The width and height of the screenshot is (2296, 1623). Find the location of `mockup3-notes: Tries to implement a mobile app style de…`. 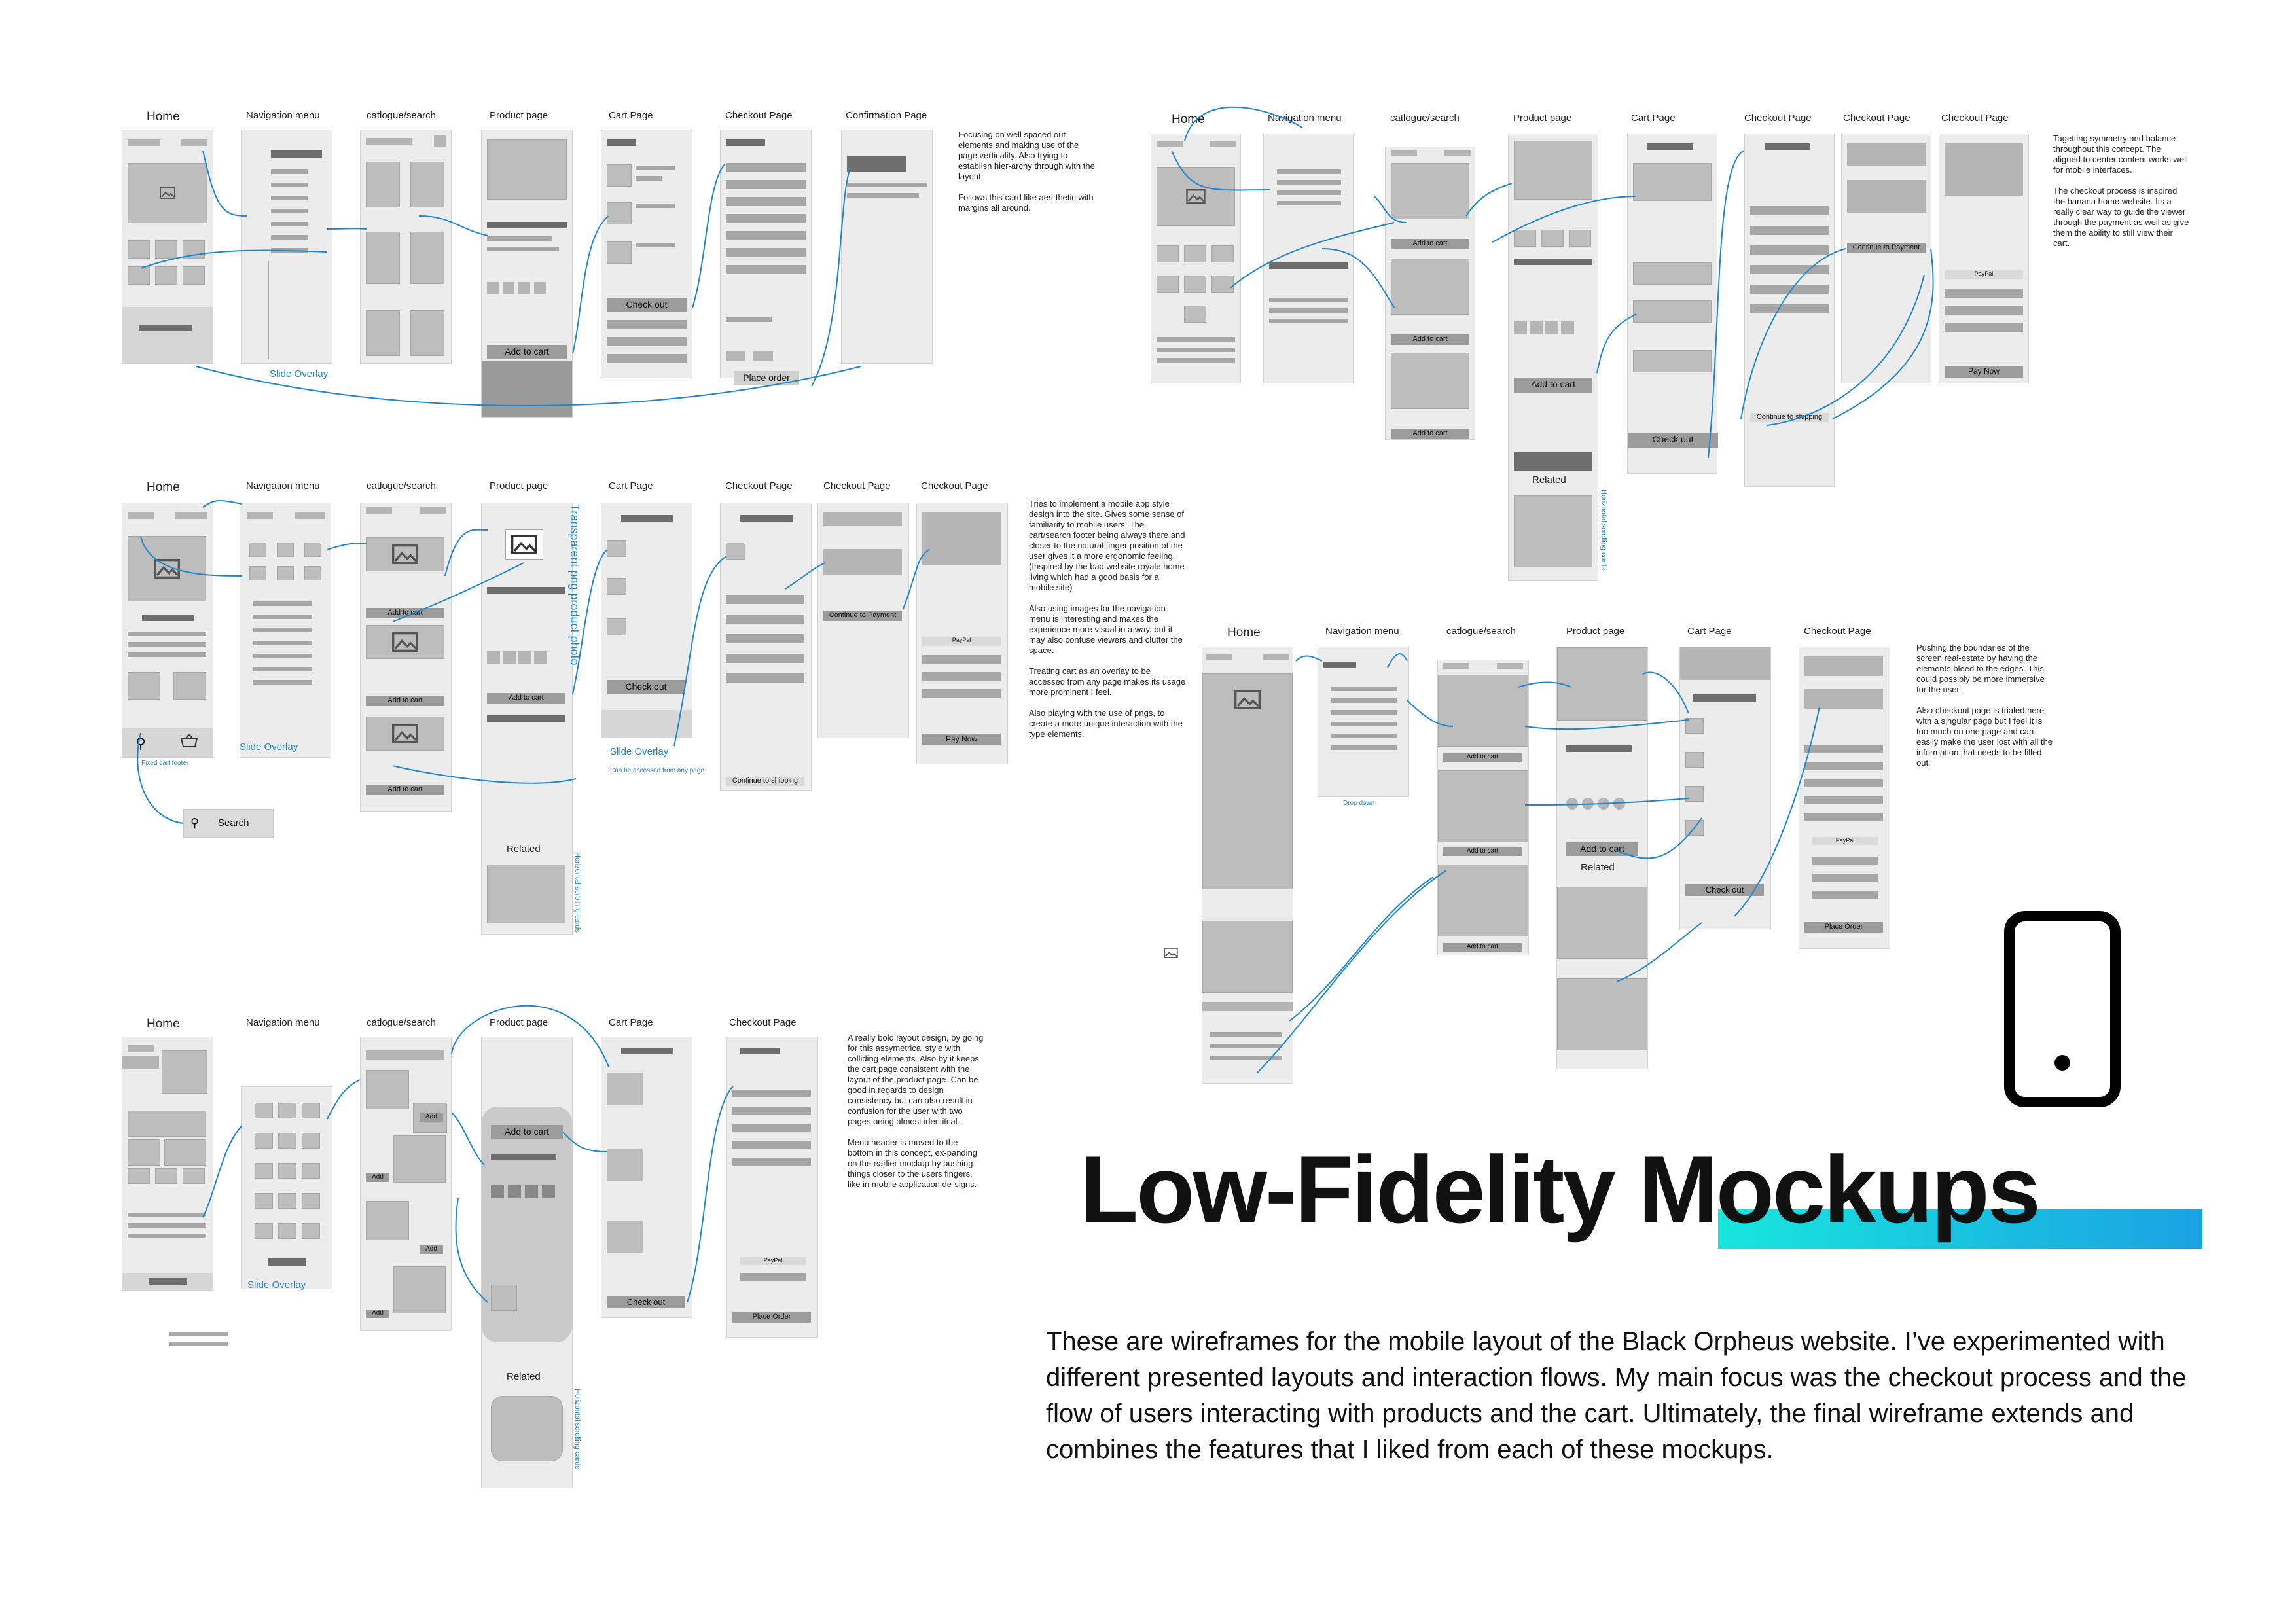

mockup3-notes: Tries to implement a mobile app style de… is located at coordinates (1107, 619).